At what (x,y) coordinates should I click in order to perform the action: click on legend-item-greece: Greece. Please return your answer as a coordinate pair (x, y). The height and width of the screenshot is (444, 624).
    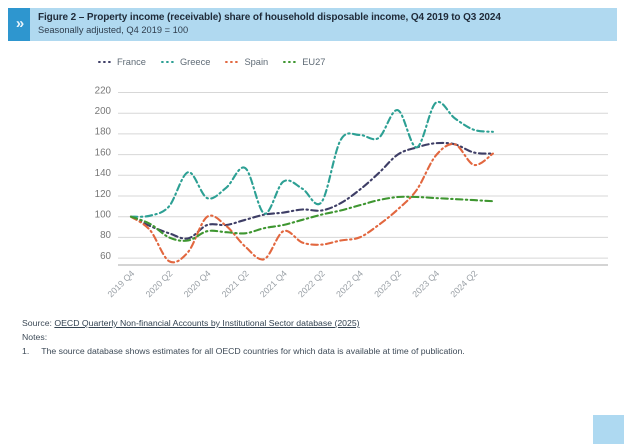
    Looking at the image, I should click on (185, 62).